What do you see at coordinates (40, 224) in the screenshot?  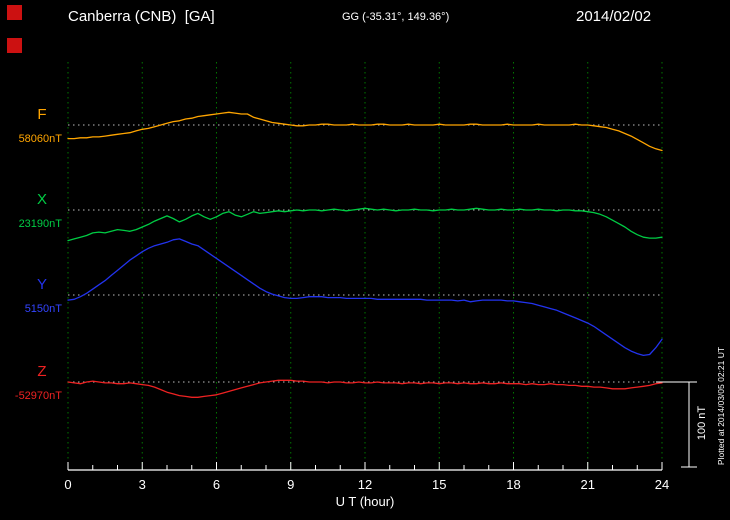 I see `series-basevalue-x: 23190nT` at bounding box center [40, 224].